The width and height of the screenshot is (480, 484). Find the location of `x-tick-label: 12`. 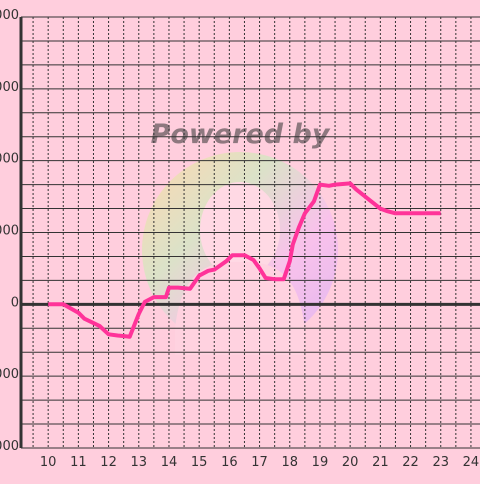

x-tick-label: 12 is located at coordinates (108, 462).